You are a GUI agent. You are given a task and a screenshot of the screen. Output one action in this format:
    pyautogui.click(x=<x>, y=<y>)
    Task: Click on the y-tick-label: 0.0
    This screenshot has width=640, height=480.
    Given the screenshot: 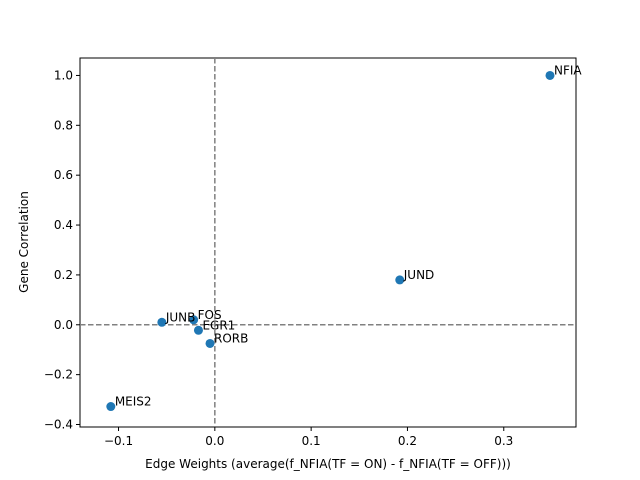 What is the action you would take?
    pyautogui.click(x=63, y=325)
    